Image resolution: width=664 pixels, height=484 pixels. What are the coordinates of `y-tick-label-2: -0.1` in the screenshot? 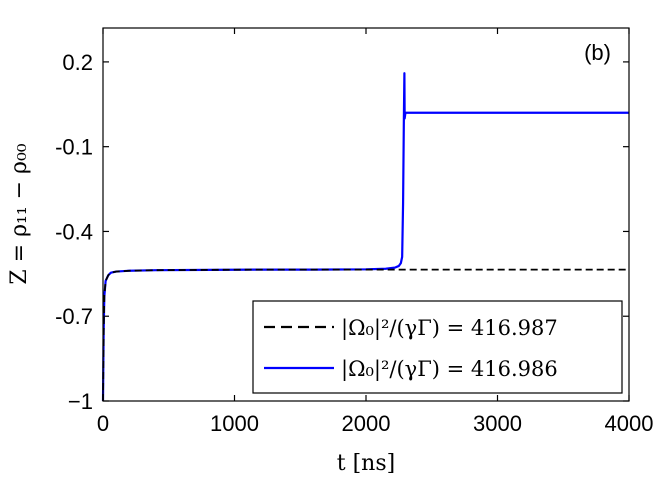 It's located at (74, 147).